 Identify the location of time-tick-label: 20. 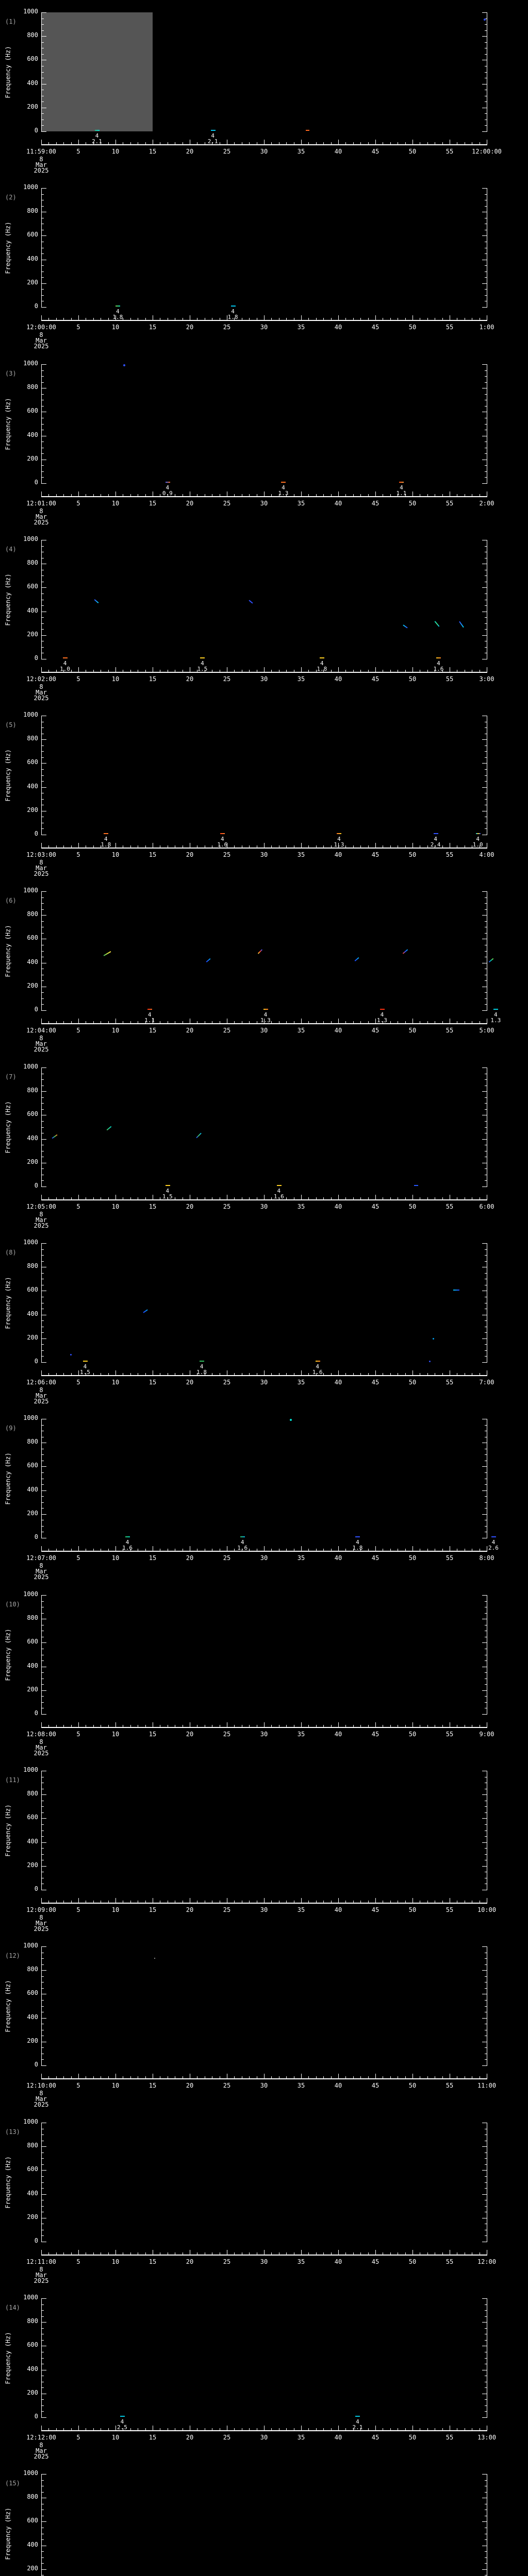
(190, 327).